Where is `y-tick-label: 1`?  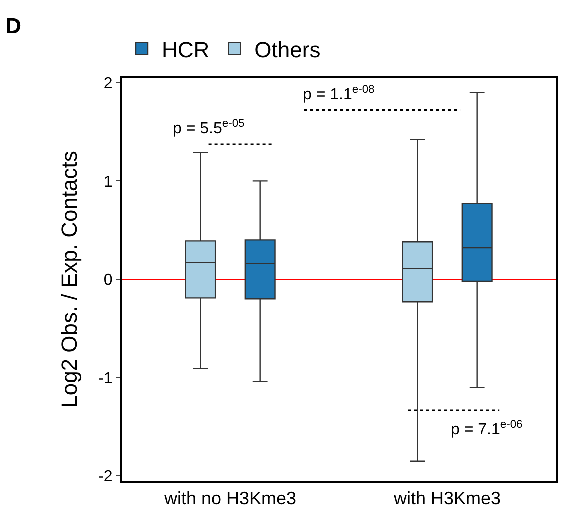
y-tick-label: 1 is located at coordinates (108, 182).